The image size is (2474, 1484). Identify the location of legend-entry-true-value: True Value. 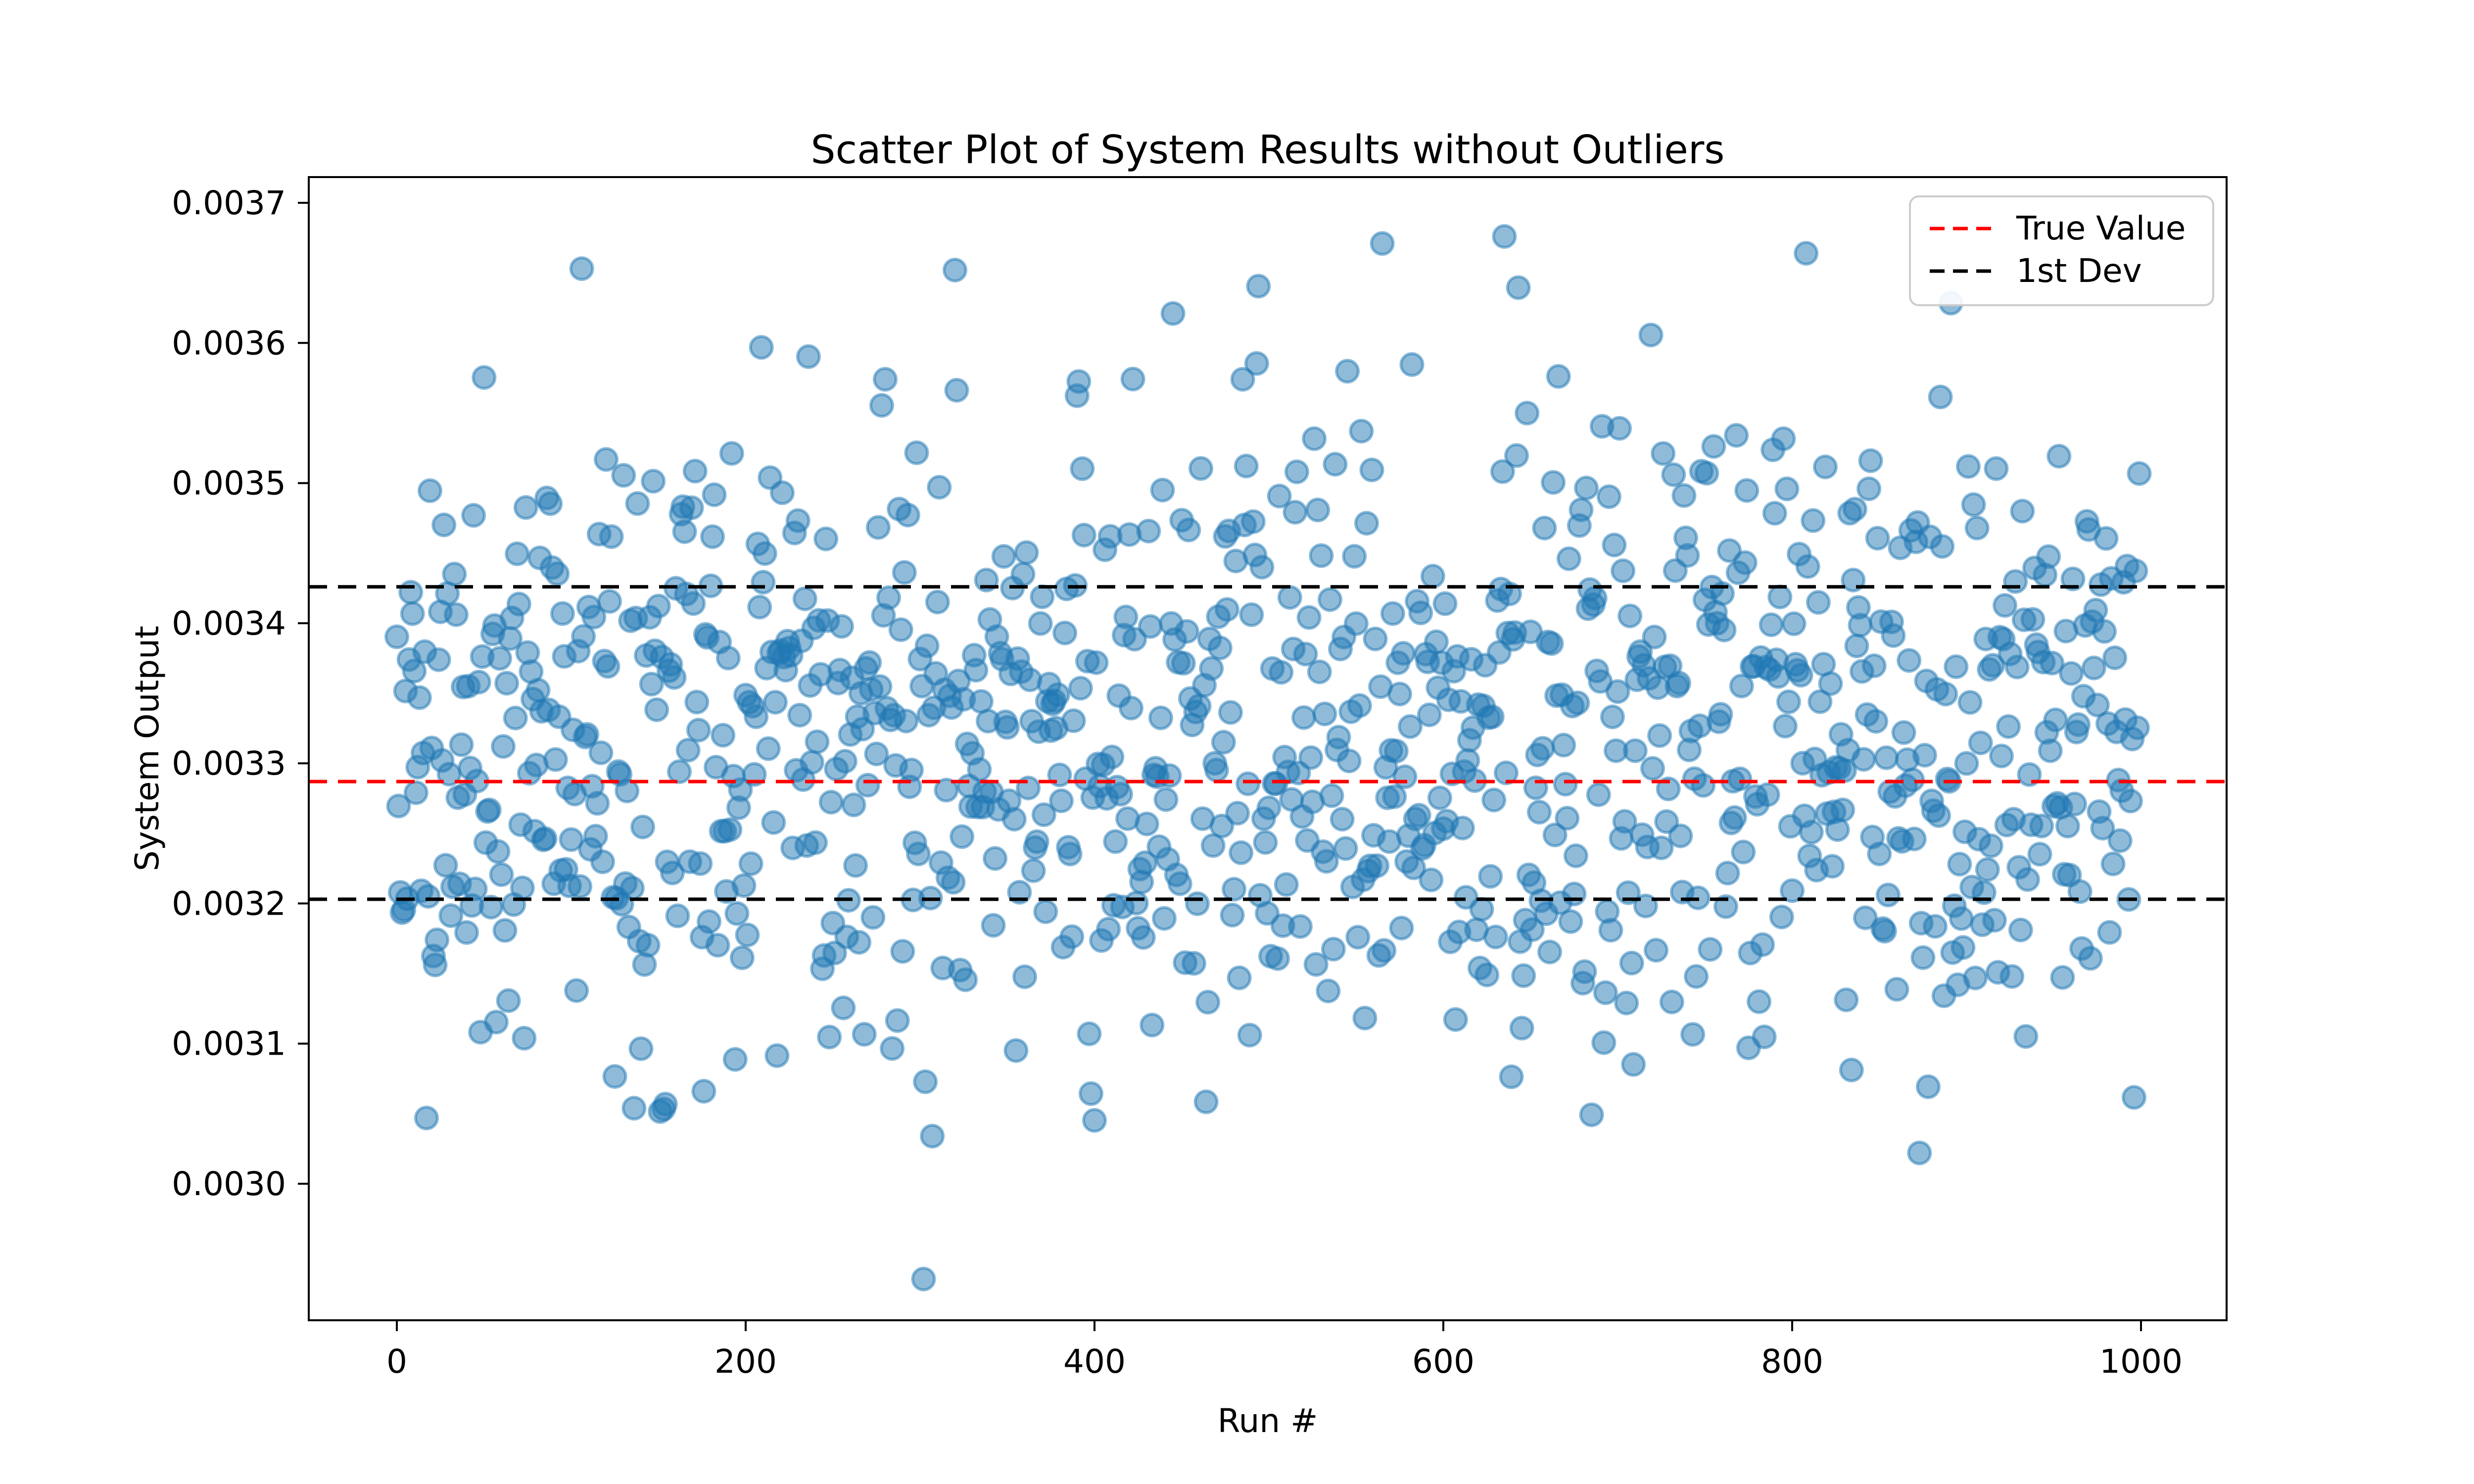
(2058, 228).